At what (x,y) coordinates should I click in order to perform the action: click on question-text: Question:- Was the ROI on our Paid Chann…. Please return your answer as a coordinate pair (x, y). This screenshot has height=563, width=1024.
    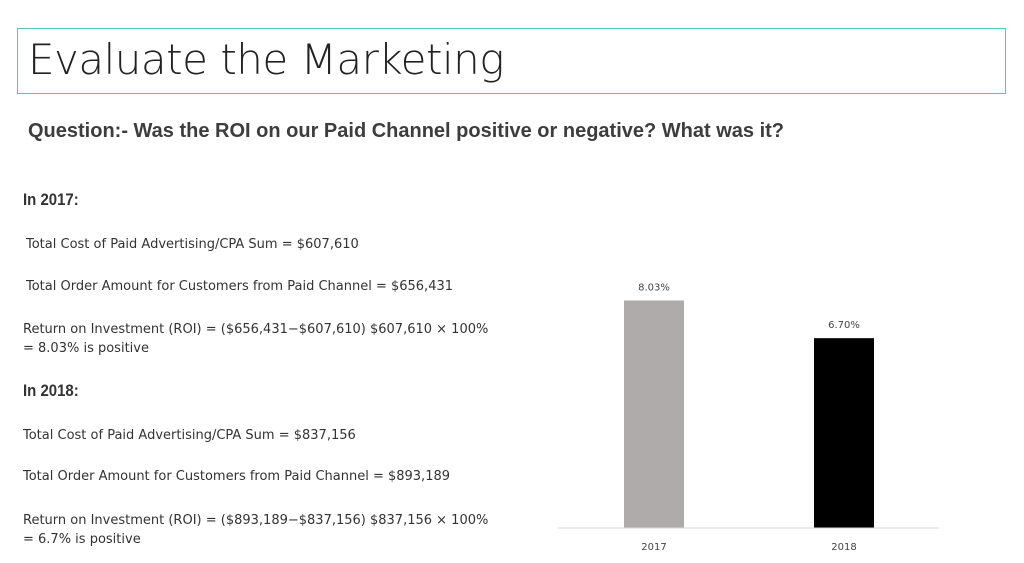
    Looking at the image, I should click on (406, 131).